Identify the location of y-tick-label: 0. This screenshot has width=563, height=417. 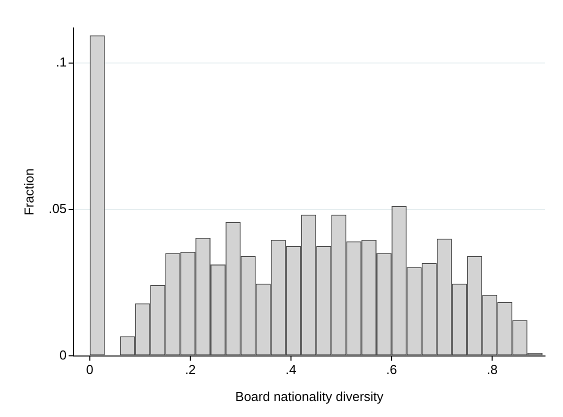
(63, 354).